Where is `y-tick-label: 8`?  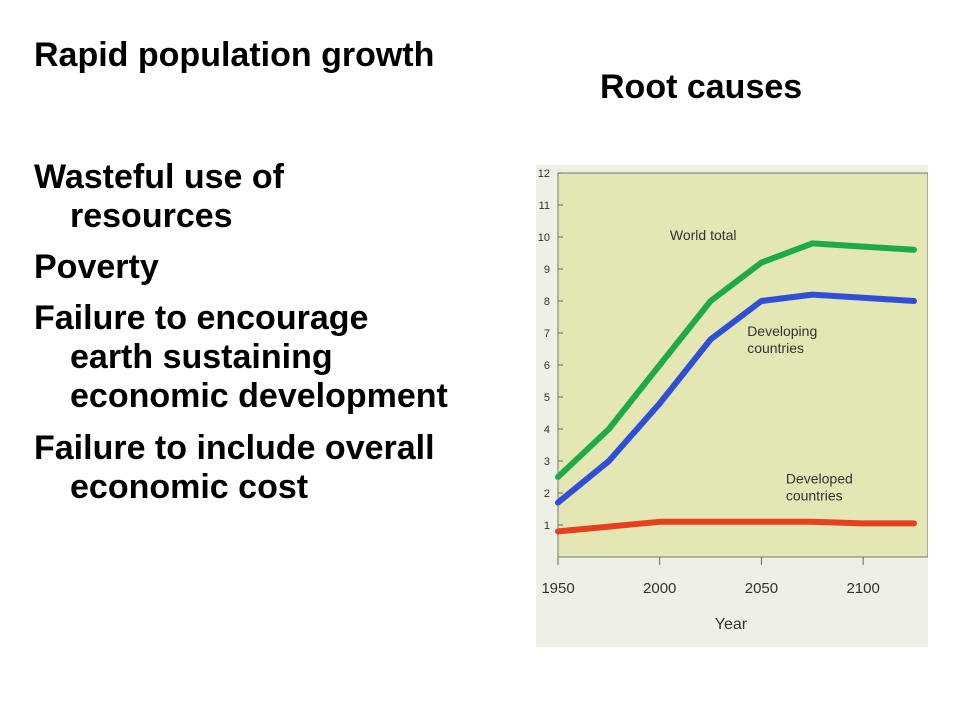
y-tick-label: 8 is located at coordinates (547, 302).